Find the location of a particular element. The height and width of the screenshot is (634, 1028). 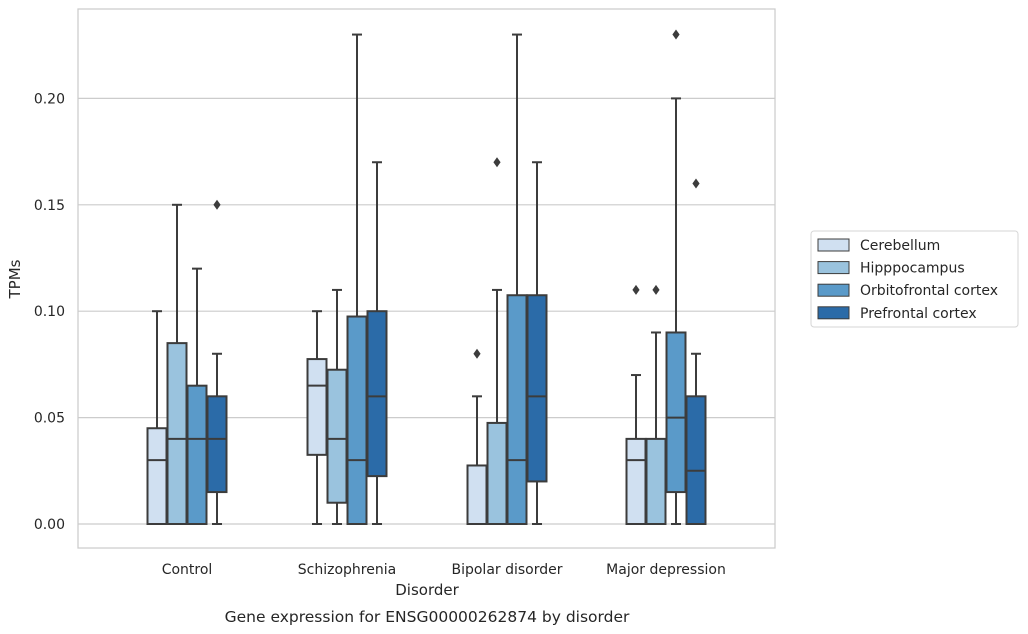

y-tick-label: 0.10 is located at coordinates (49, 312).